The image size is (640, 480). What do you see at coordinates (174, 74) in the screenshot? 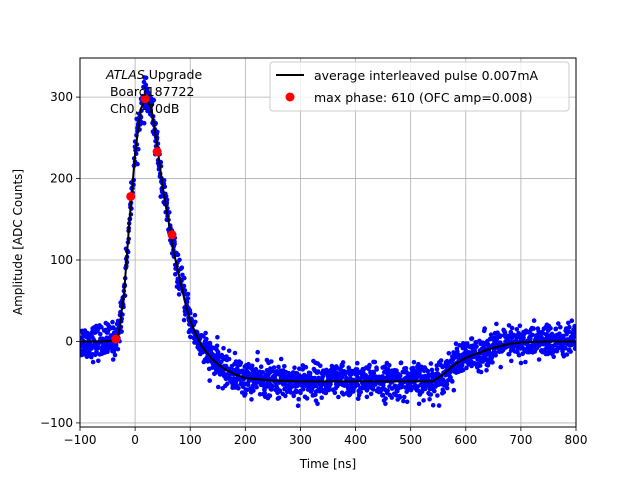
I see `annotation-upgrade: Upgrade` at bounding box center [174, 74].